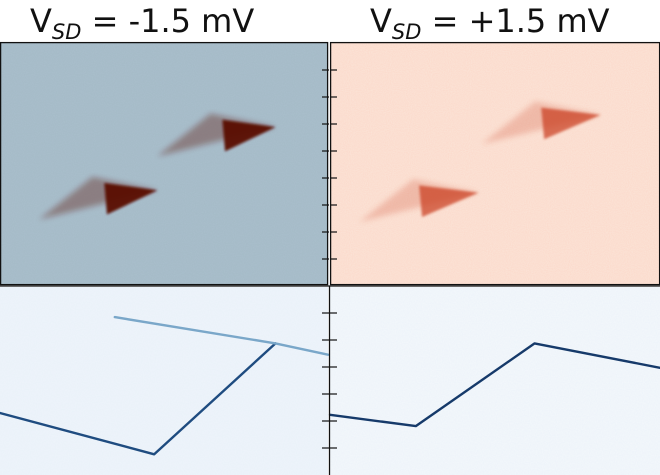 The width and height of the screenshot is (660, 475). What do you see at coordinates (381, 21) in the screenshot?
I see `title-right-base: V` at bounding box center [381, 21].